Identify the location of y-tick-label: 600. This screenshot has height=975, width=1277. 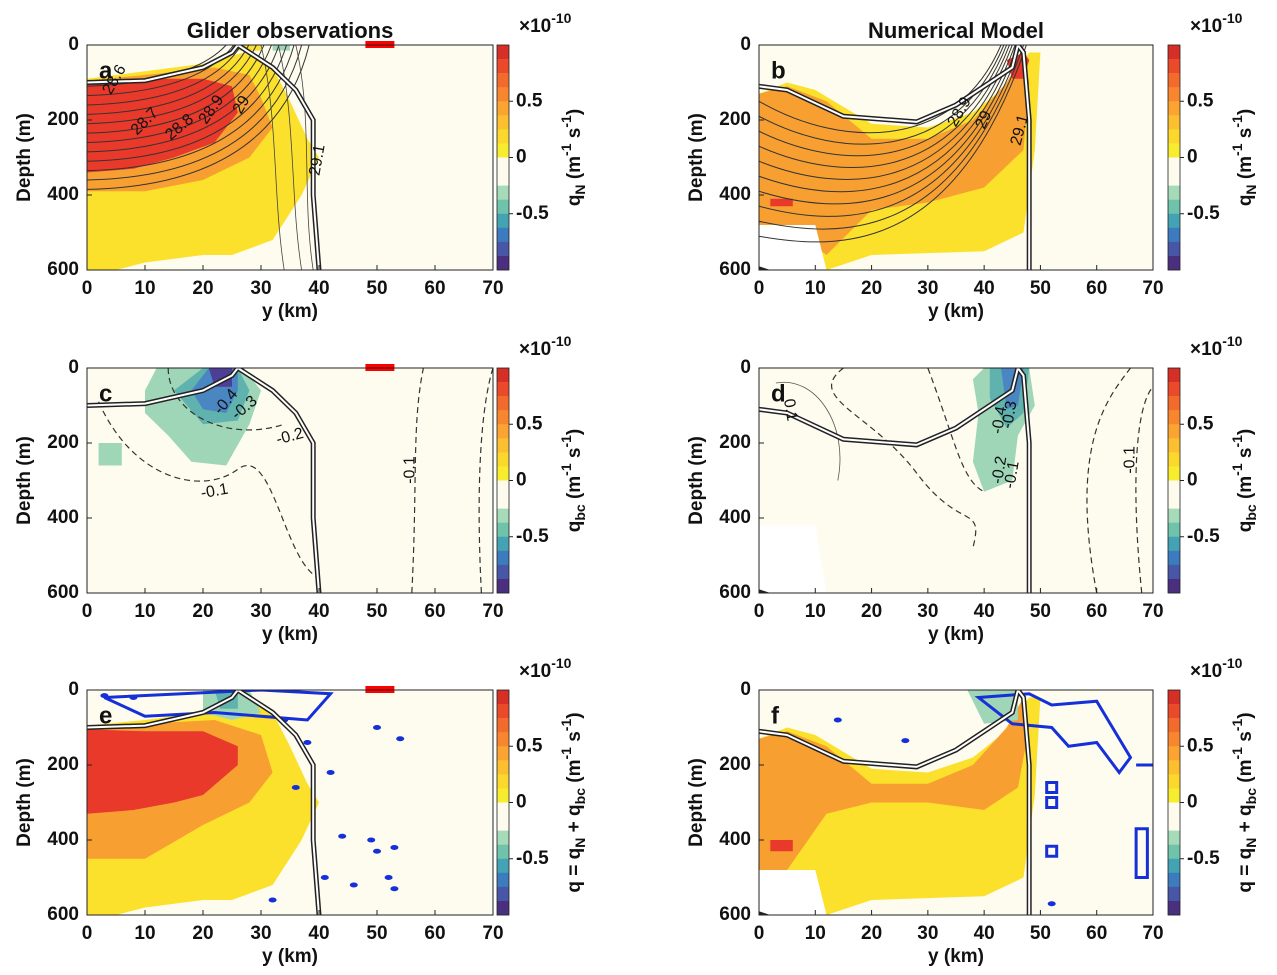
(63, 269).